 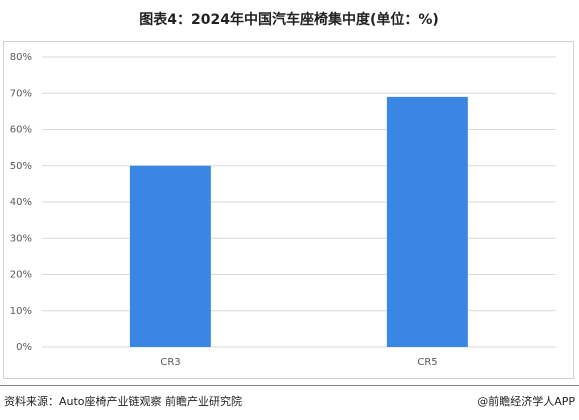 I want to click on y-tick-label: 0%, so click(x=24, y=347).